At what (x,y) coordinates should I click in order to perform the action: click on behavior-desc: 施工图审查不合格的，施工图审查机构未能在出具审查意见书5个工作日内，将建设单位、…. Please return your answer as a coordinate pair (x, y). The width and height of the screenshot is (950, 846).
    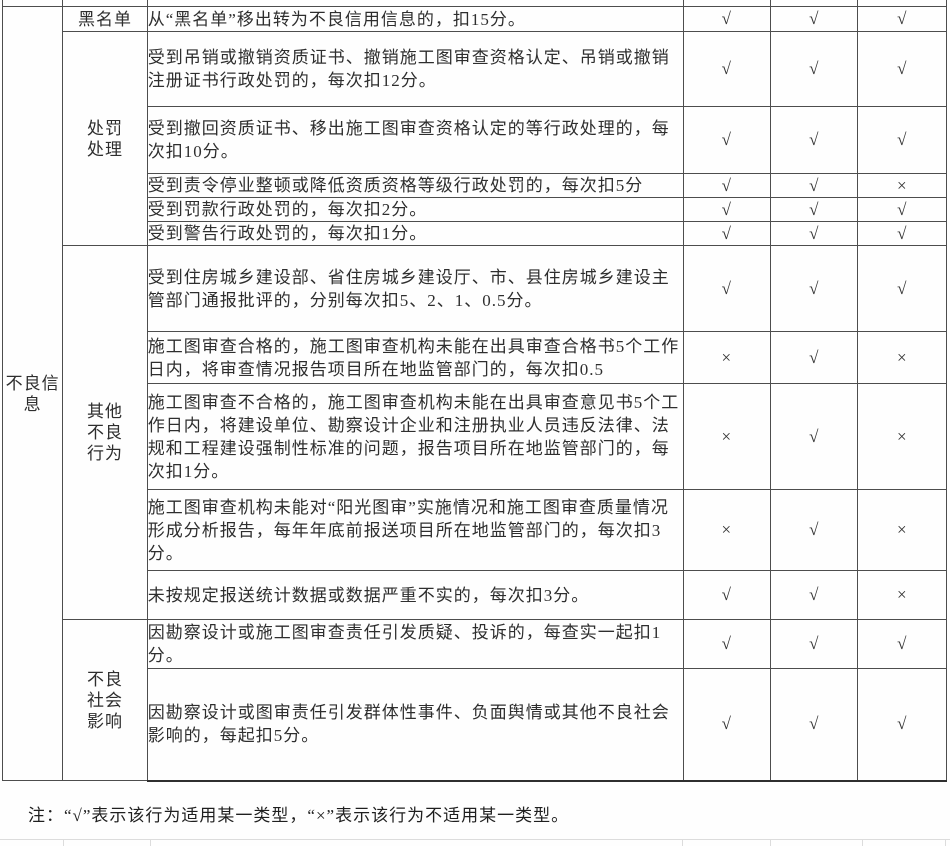
    Looking at the image, I should click on (415, 436).